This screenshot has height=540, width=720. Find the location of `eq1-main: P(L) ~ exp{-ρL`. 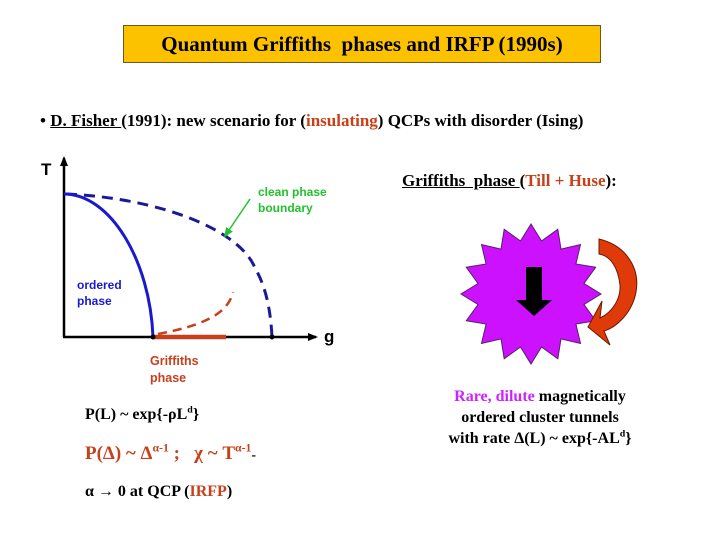

eq1-main: P(L) ~ exp{-ρL is located at coordinates (136, 414).